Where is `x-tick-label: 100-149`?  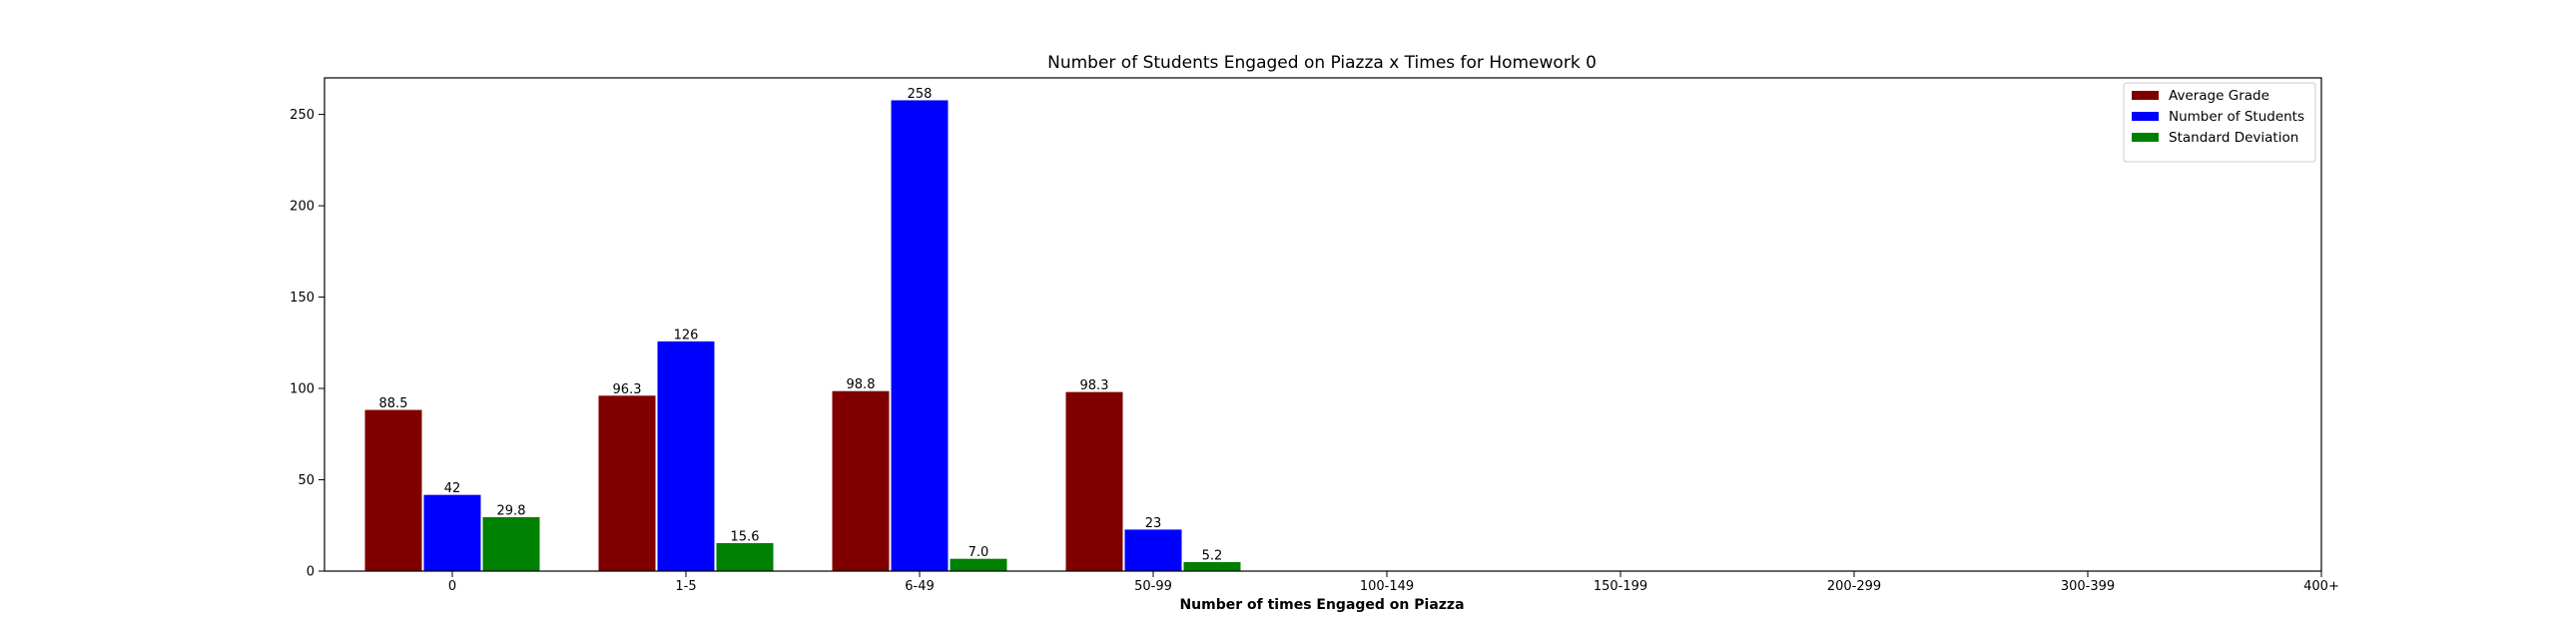
x-tick-label: 100-149 is located at coordinates (1387, 586).